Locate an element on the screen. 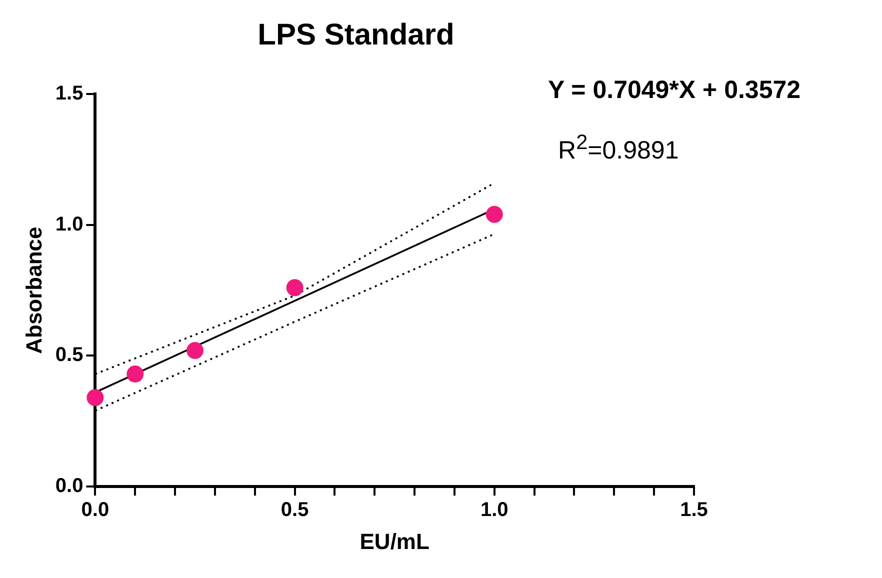 This screenshot has height=578, width=882. y-tick-label: 0.5 is located at coordinates (69, 355).